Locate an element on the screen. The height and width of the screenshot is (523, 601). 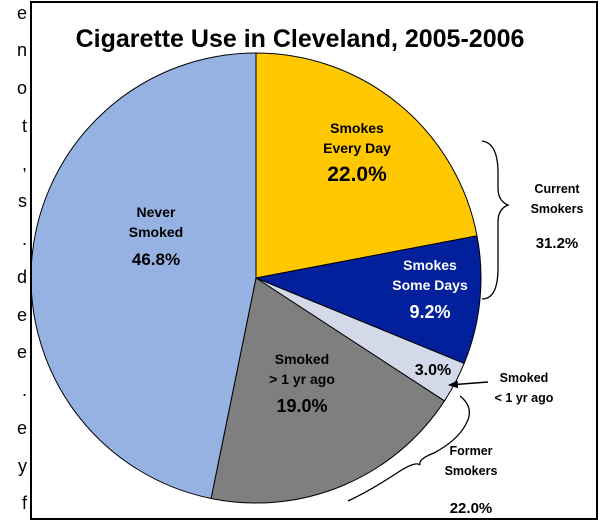
slice-name-gt1yr: > 1 yr ago is located at coordinates (302, 379).